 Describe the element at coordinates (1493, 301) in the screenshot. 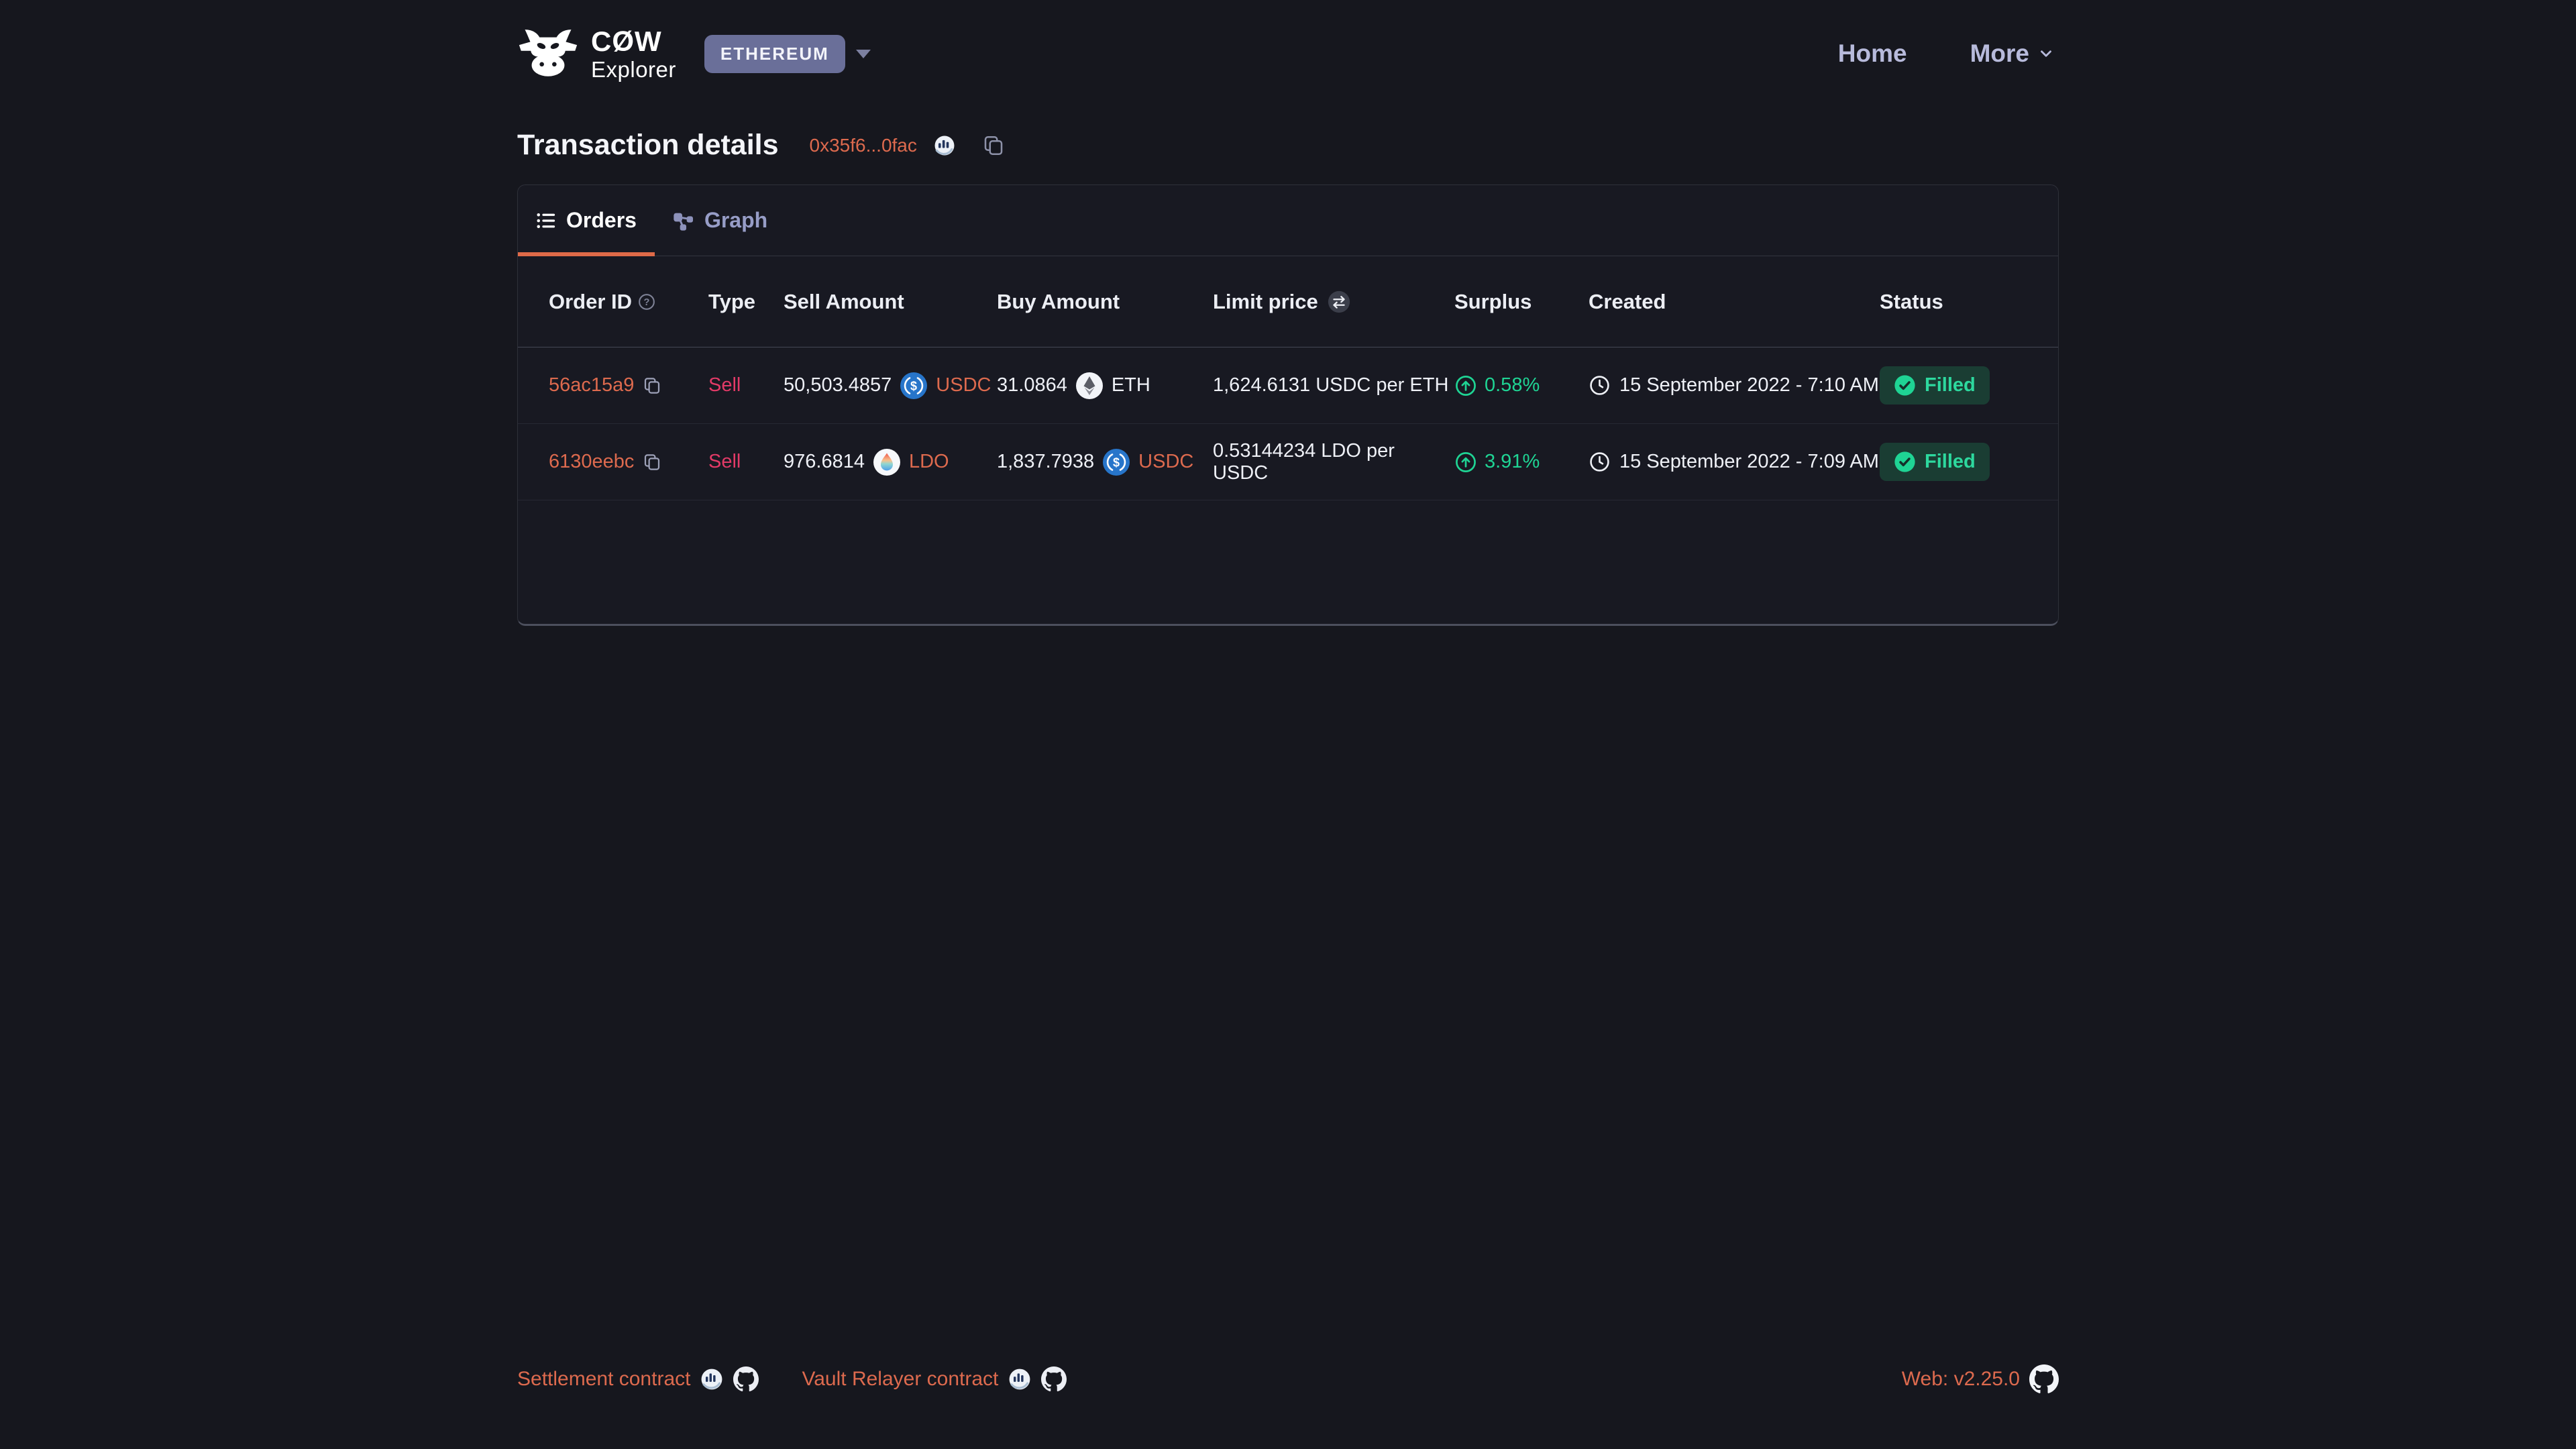

I see `col-surplus: Surplus` at that location.